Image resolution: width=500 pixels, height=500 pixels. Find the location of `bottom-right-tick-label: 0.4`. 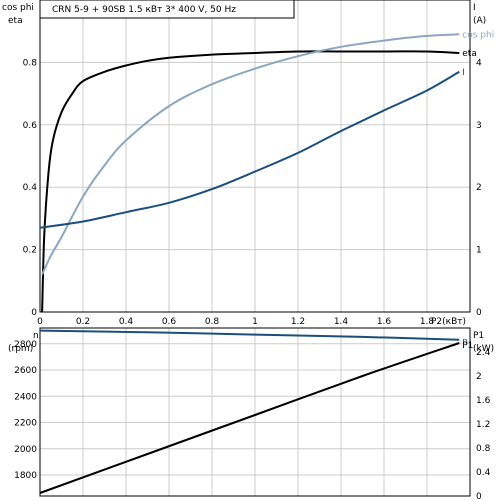

bottom-right-tick-label: 0.4 is located at coordinates (483, 473).